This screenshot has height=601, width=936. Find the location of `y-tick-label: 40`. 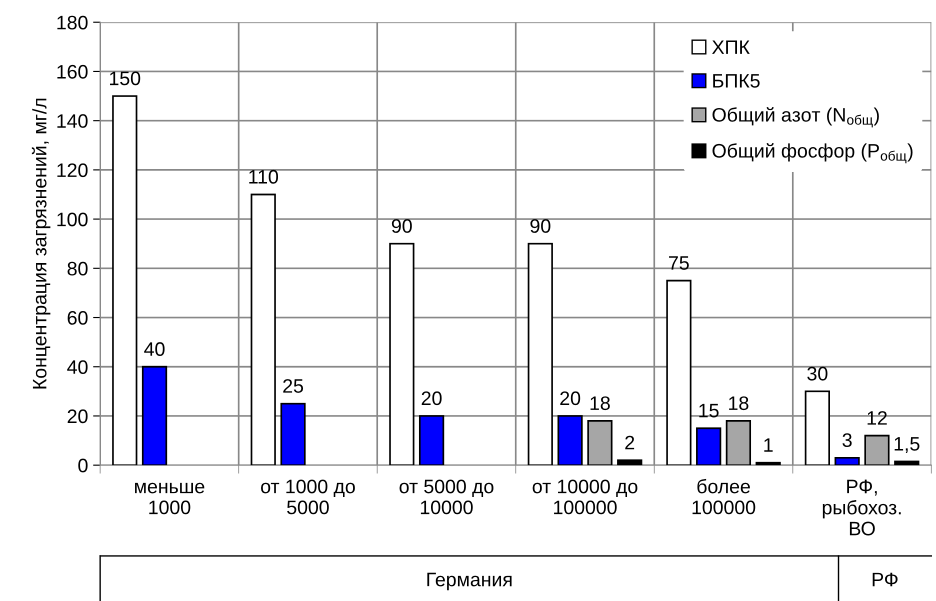

y-tick-label: 40 is located at coordinates (77, 367).